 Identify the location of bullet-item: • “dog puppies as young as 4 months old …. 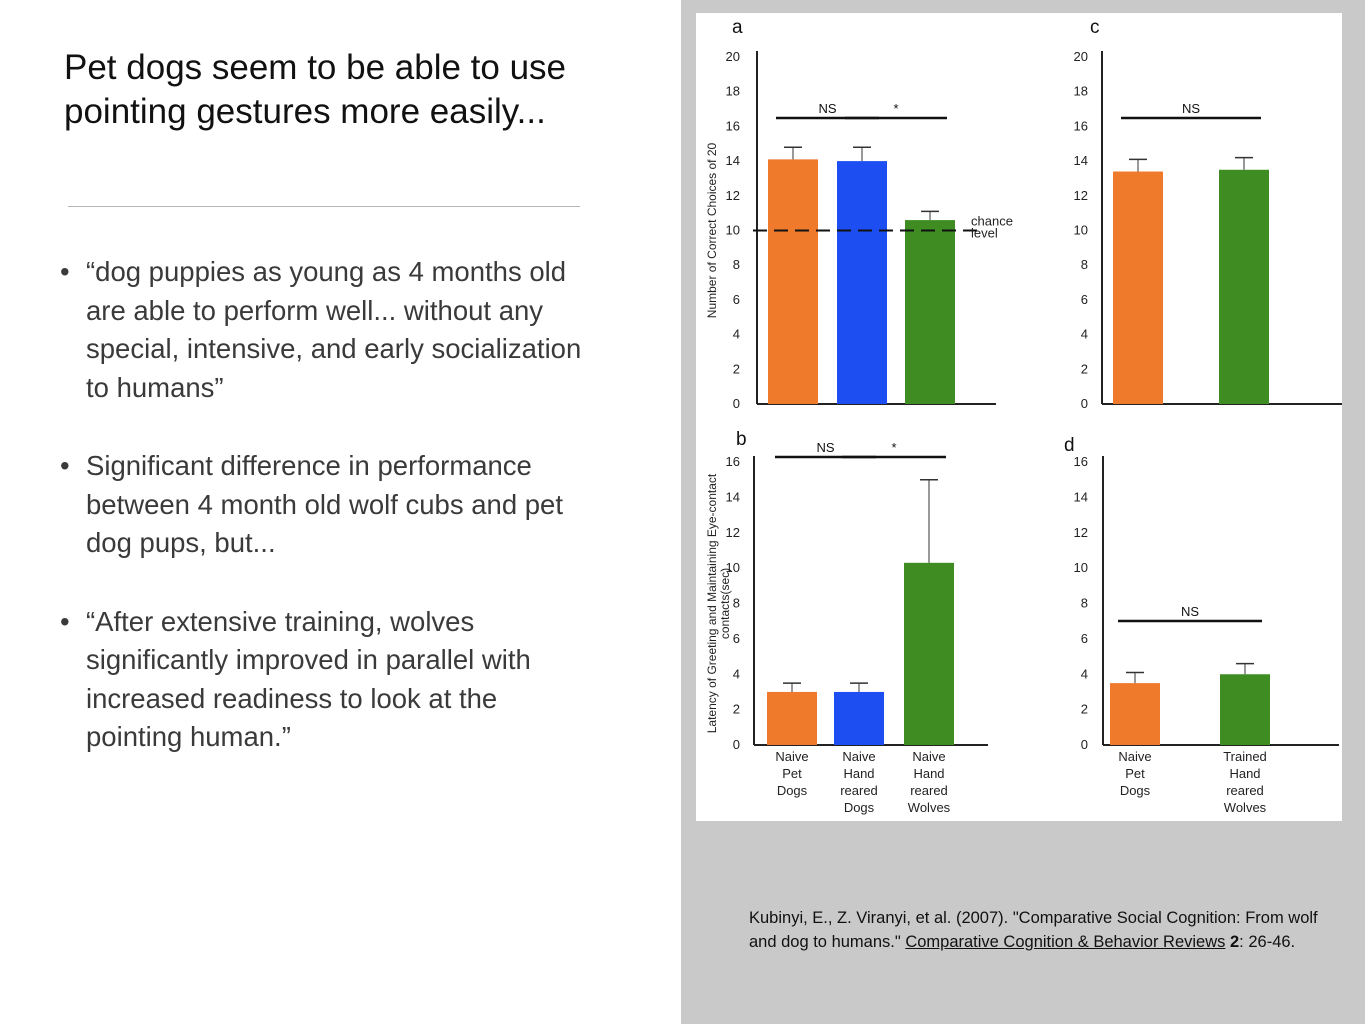
(325, 330).